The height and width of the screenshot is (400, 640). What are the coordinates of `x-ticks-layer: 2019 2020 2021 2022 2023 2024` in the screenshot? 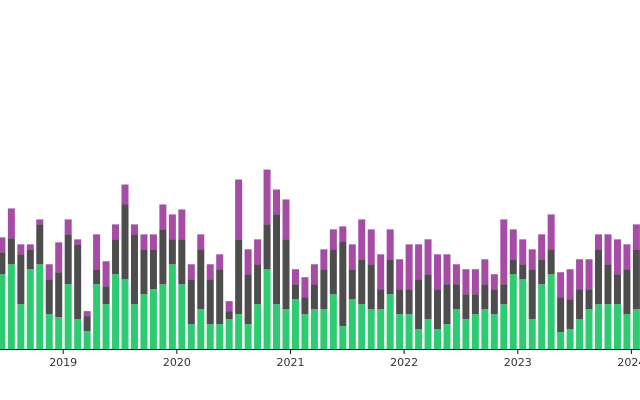 It's located at (344, 359).